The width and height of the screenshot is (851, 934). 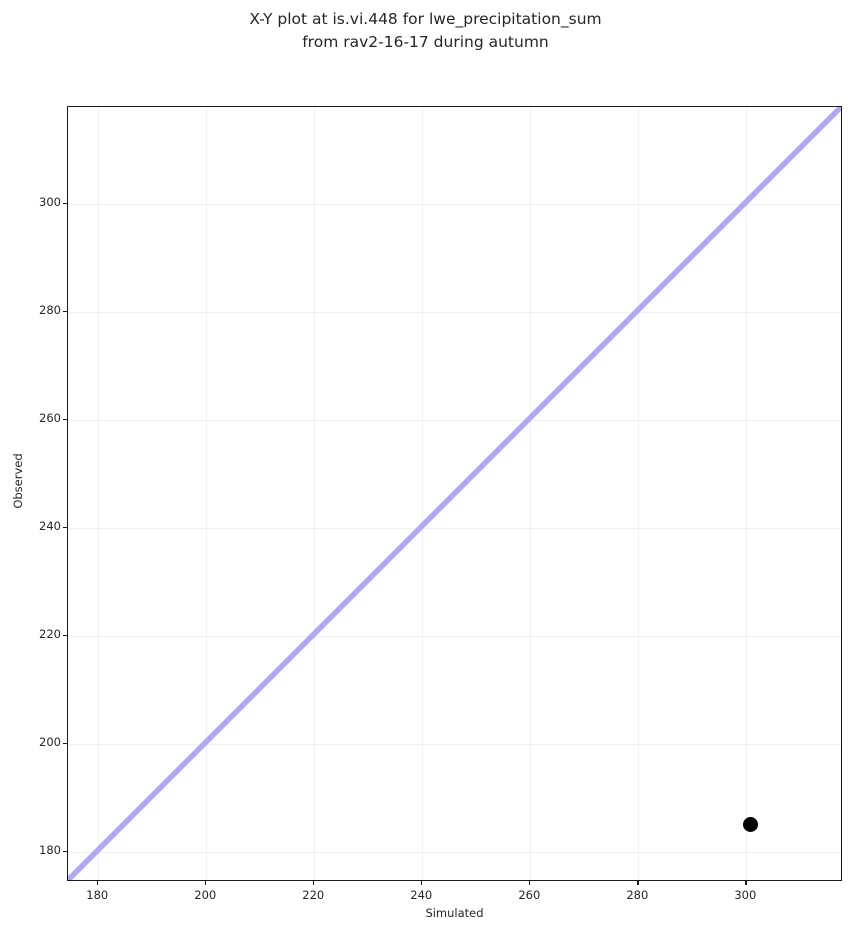 What do you see at coordinates (205, 895) in the screenshot?
I see `x-tick-label: 200` at bounding box center [205, 895].